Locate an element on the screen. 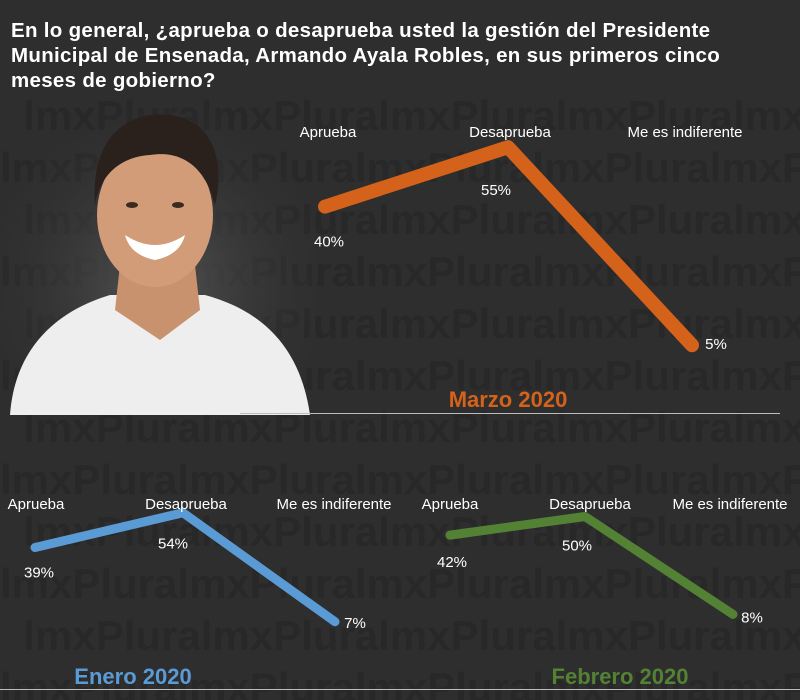 This screenshot has width=800, height=700. data-label: 42% is located at coordinates (452, 562).